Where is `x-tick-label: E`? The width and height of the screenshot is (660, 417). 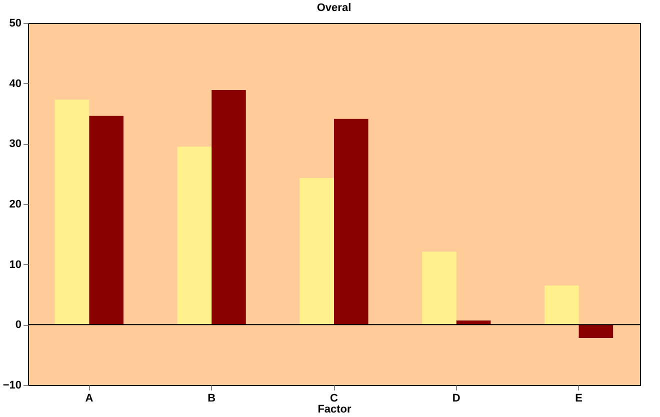 x-tick-label: E is located at coordinates (578, 398).